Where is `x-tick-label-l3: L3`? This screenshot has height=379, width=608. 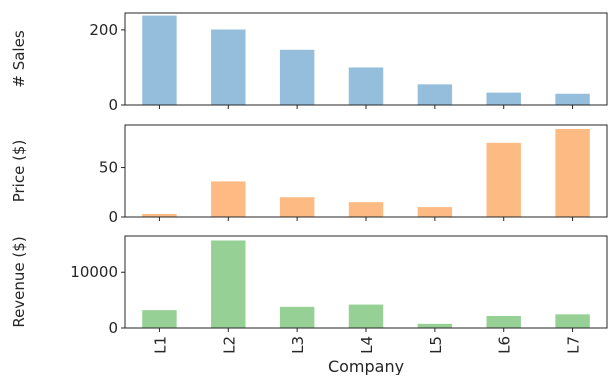 x-tick-label-l3: L3 is located at coordinates (298, 345).